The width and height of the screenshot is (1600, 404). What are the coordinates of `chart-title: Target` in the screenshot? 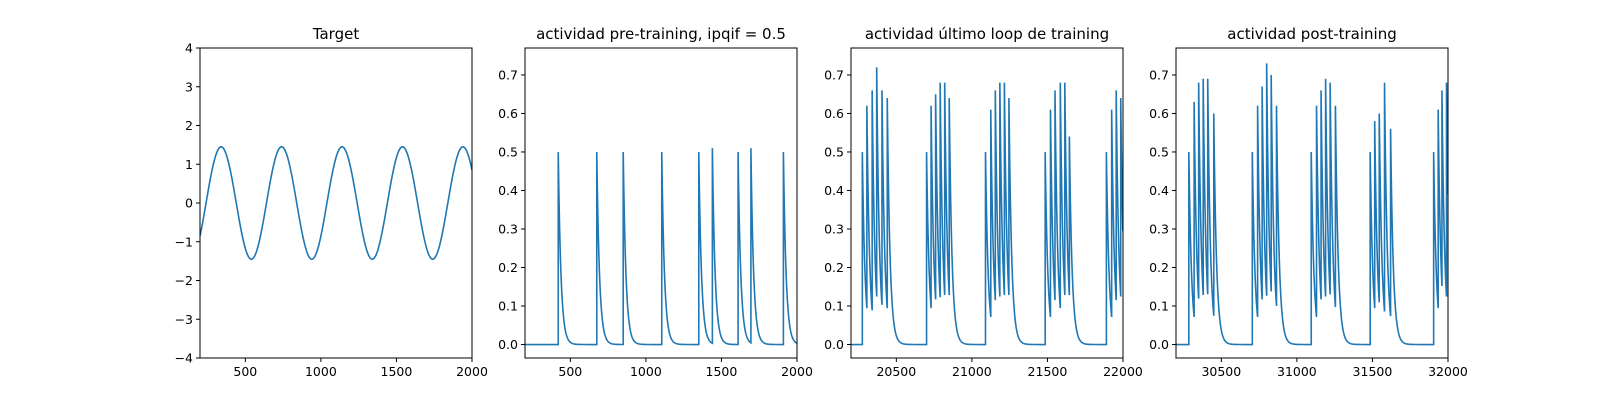 It's located at (336, 34).